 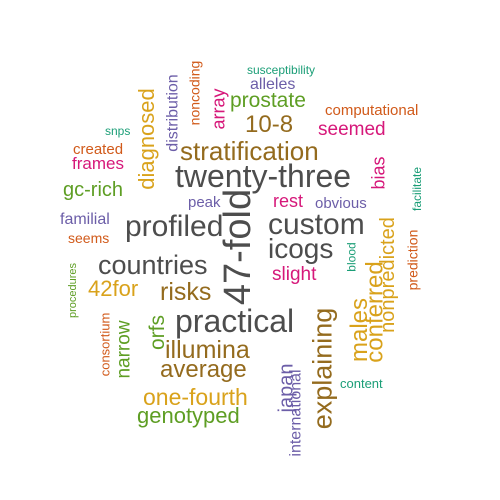 I want to click on word-gc-rich: gc-rich, so click(x=93, y=190).